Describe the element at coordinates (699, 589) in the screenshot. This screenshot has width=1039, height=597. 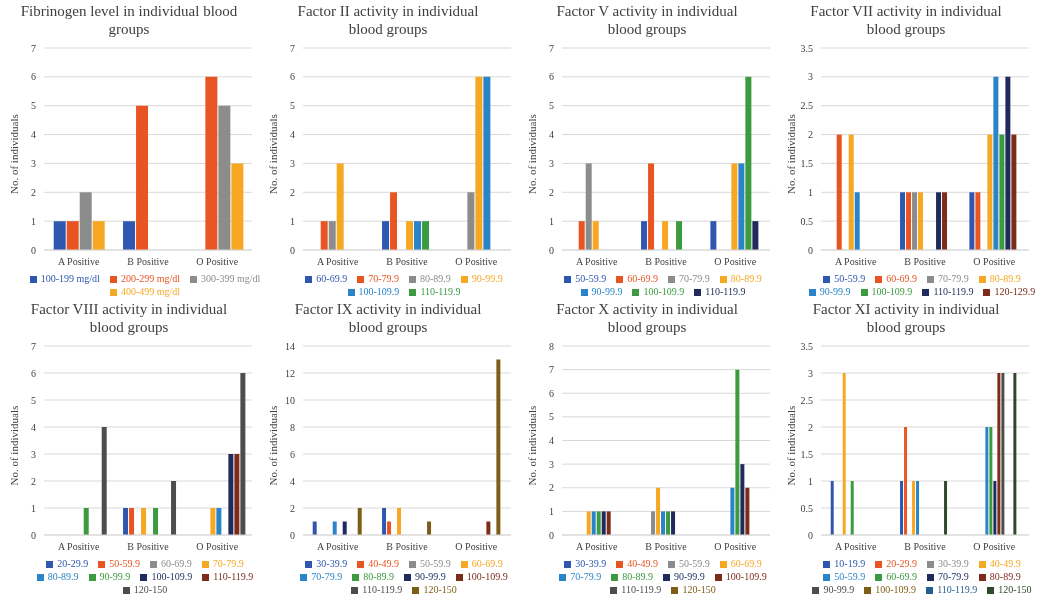
I see `legend-label: 120-150` at that location.